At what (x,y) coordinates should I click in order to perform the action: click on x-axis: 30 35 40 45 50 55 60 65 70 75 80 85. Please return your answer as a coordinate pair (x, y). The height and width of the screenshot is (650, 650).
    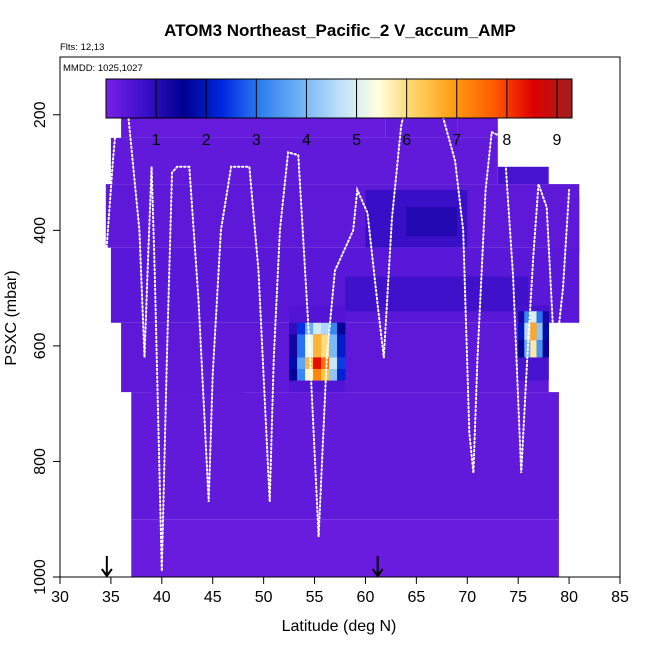
    Looking at the image, I should click on (340, 591).